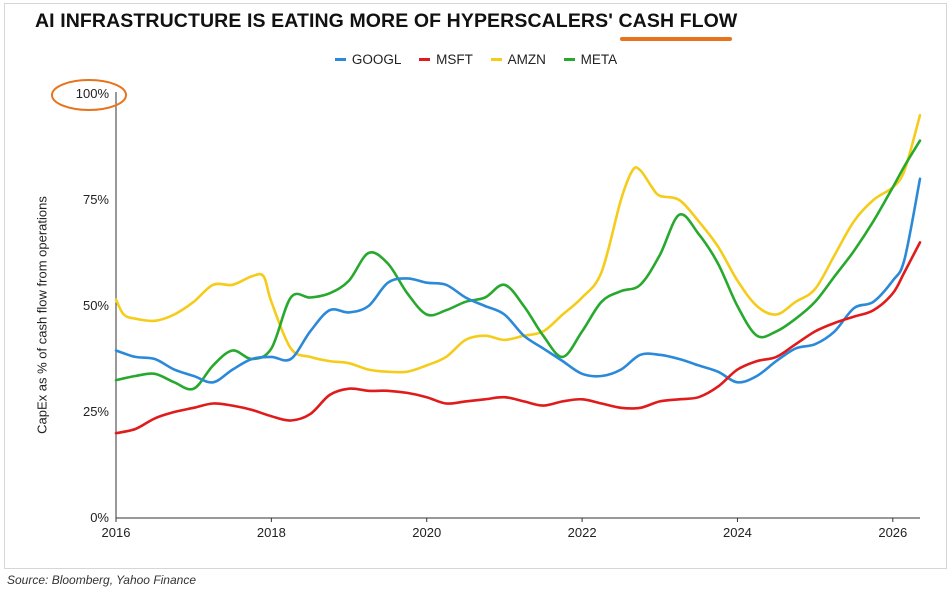 This screenshot has width=952, height=591. Describe the element at coordinates (582, 532) in the screenshot. I see `x-tick-label: 2022` at that location.